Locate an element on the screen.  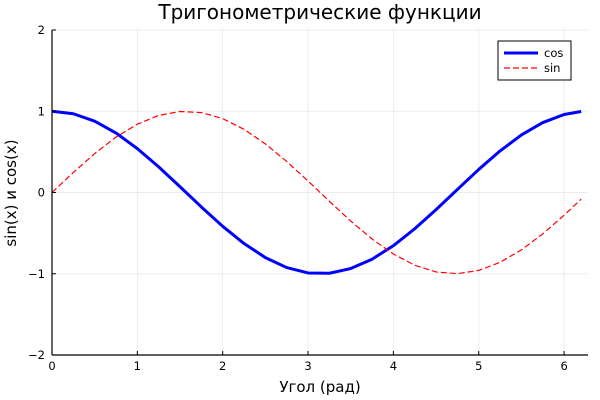
legend-box is located at coordinates (534, 60).